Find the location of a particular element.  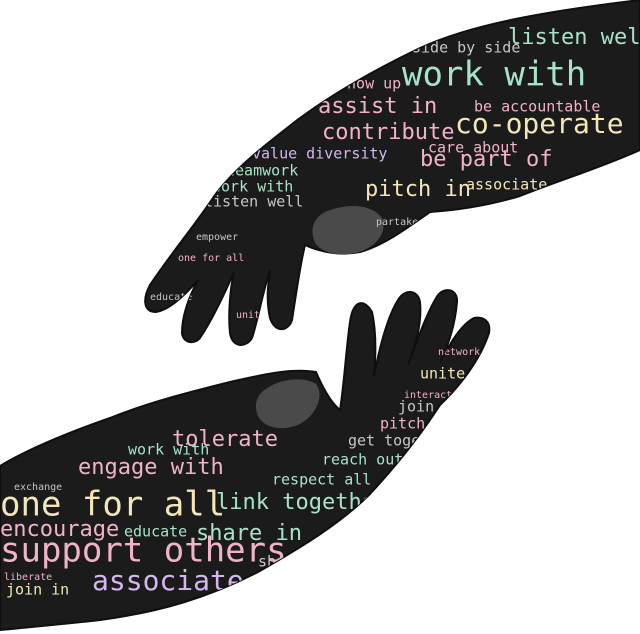

lower-word-encourage: encourage is located at coordinates (59, 529).